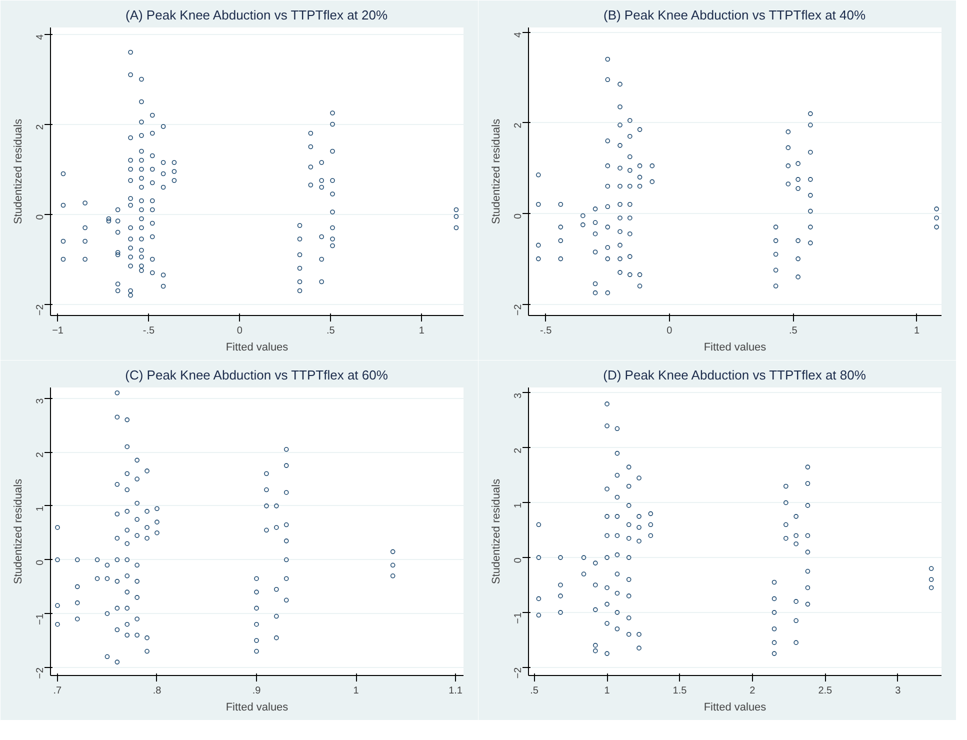  What do you see at coordinates (898, 691) in the screenshot?
I see `x-tick-label: 3` at bounding box center [898, 691].